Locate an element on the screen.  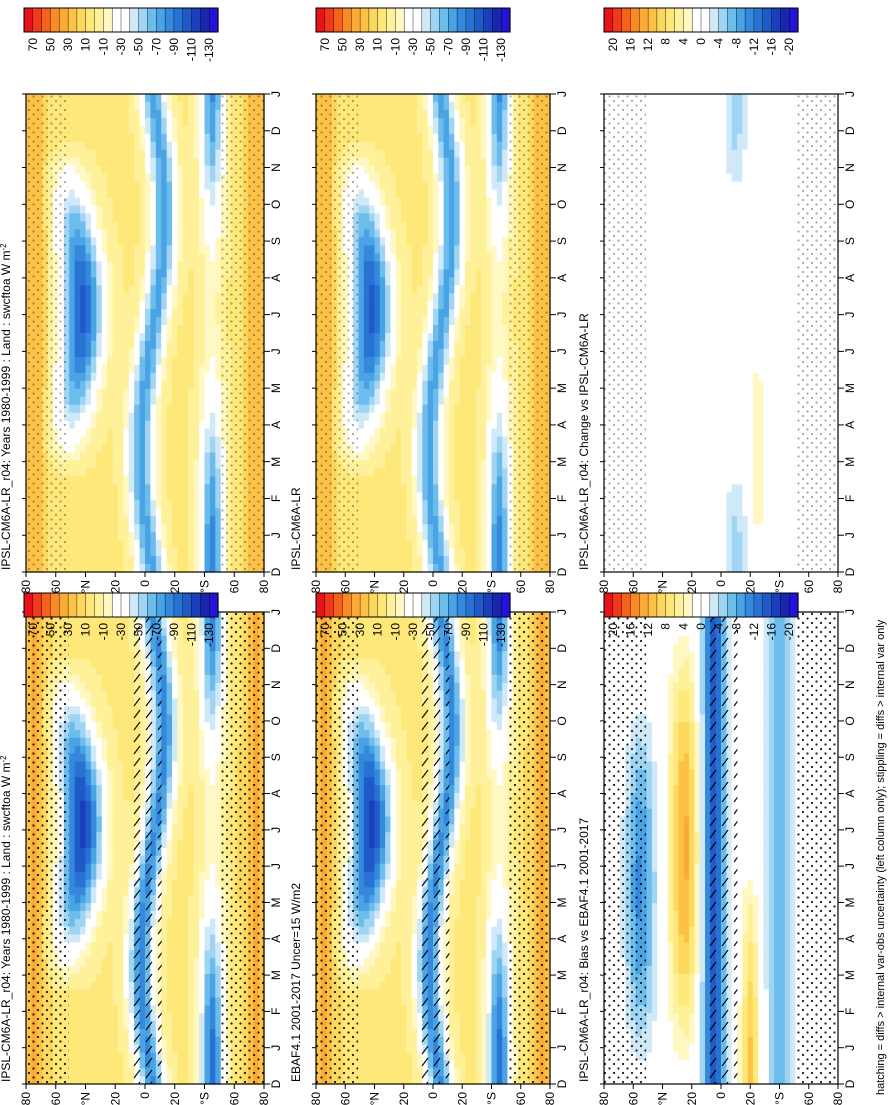
month-label: J is located at coordinates (276, 866).